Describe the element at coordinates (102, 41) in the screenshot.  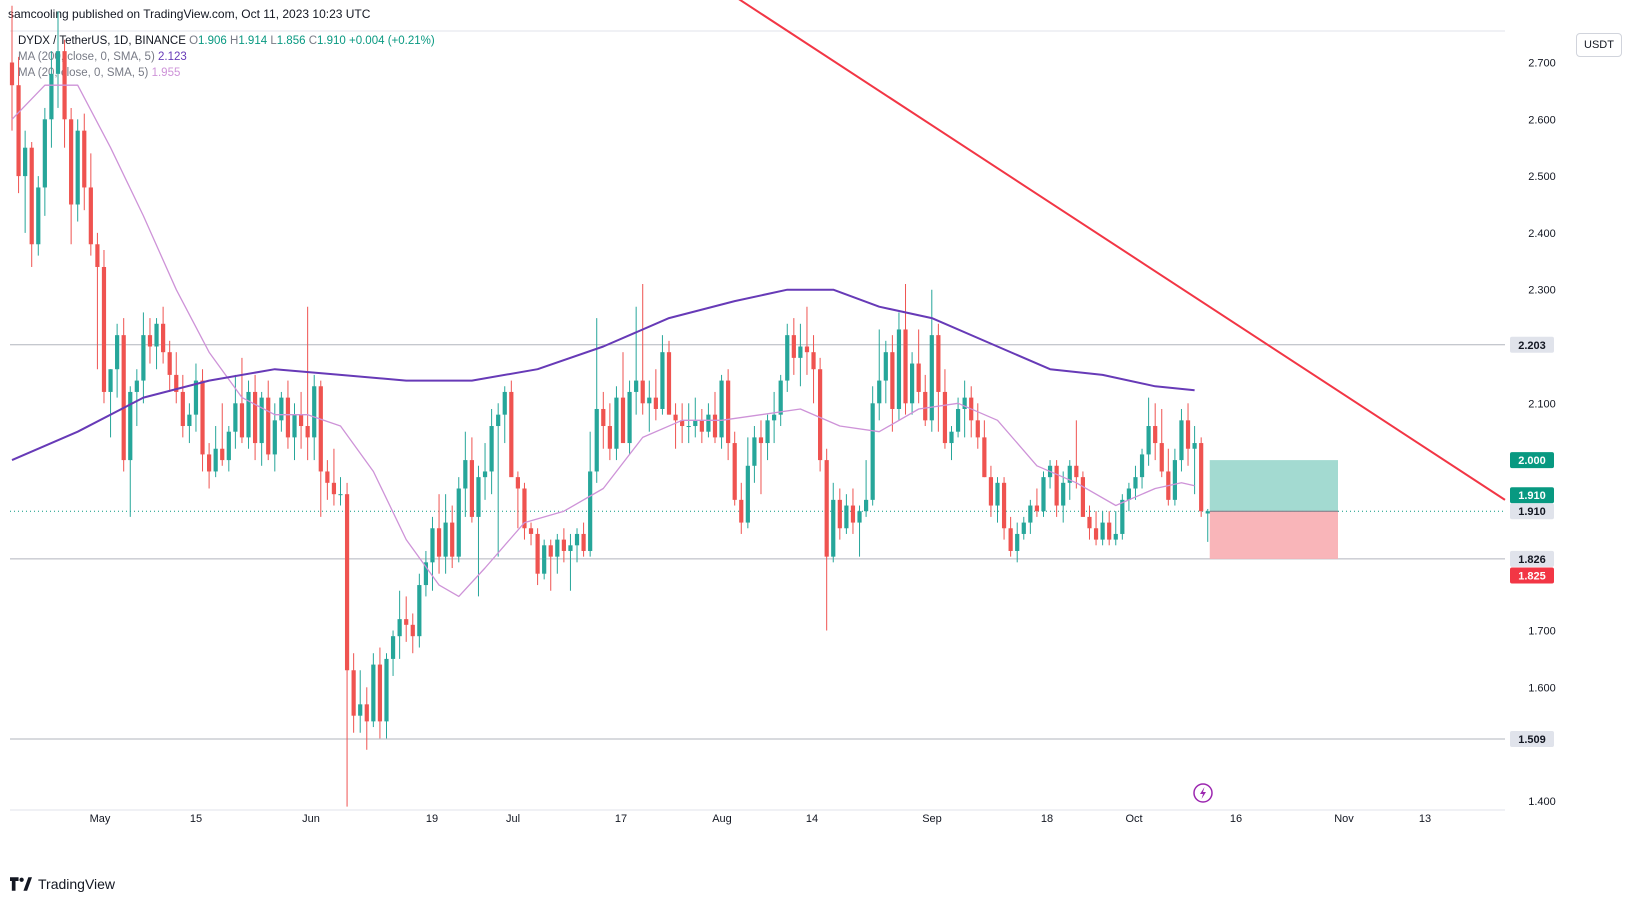
I see `legend-symbol: DYDX / TetherUS, 1D, BINANCE` at that location.